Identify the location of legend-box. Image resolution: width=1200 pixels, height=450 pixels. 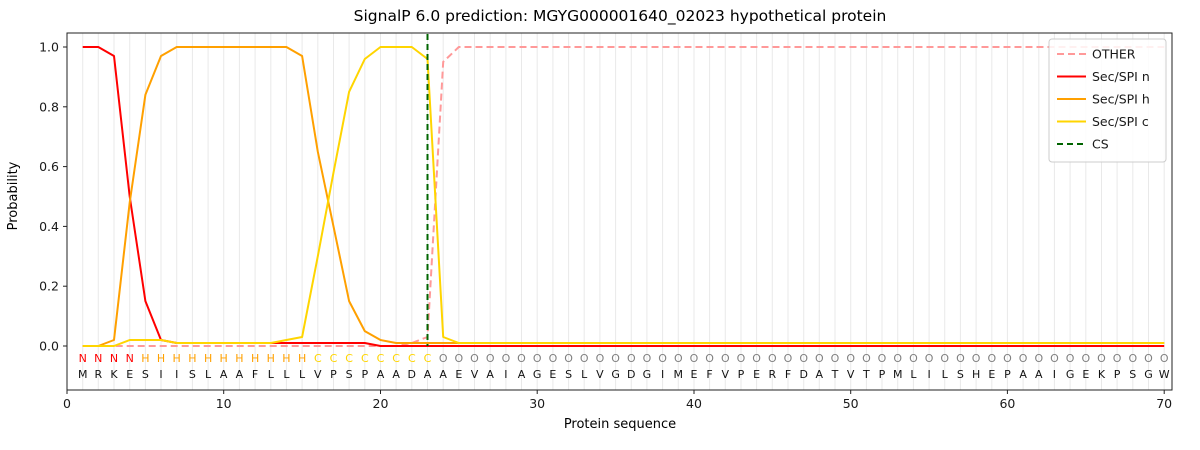
(1107, 100).